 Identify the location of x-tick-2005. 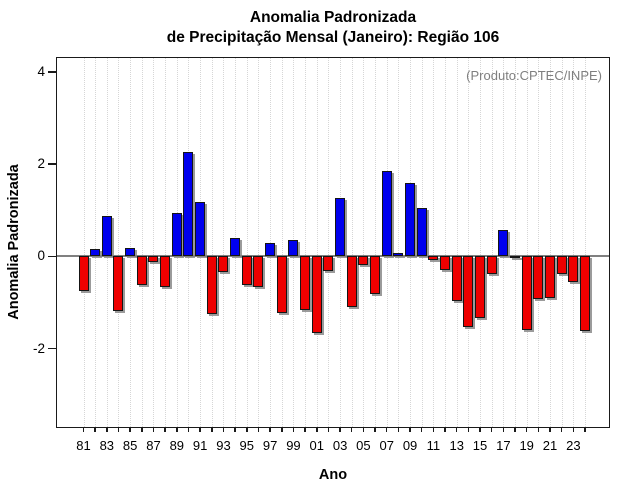
(363, 429).